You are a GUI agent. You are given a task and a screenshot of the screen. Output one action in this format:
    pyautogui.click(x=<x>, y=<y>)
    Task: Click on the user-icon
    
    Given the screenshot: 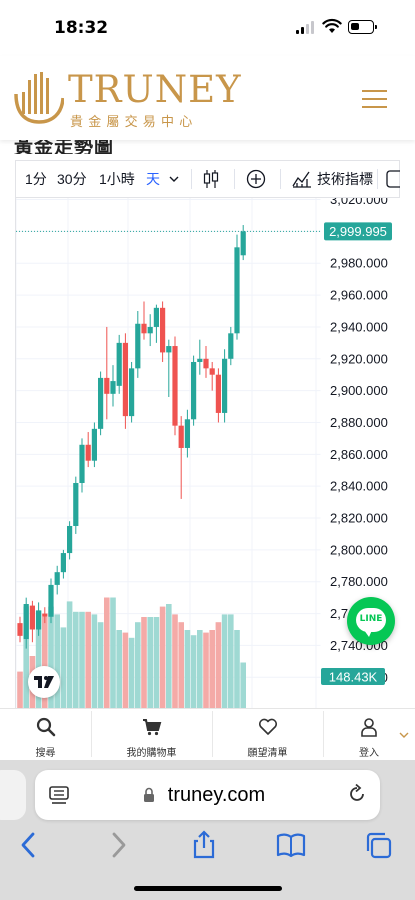 What is the action you would take?
    pyautogui.click(x=369, y=727)
    